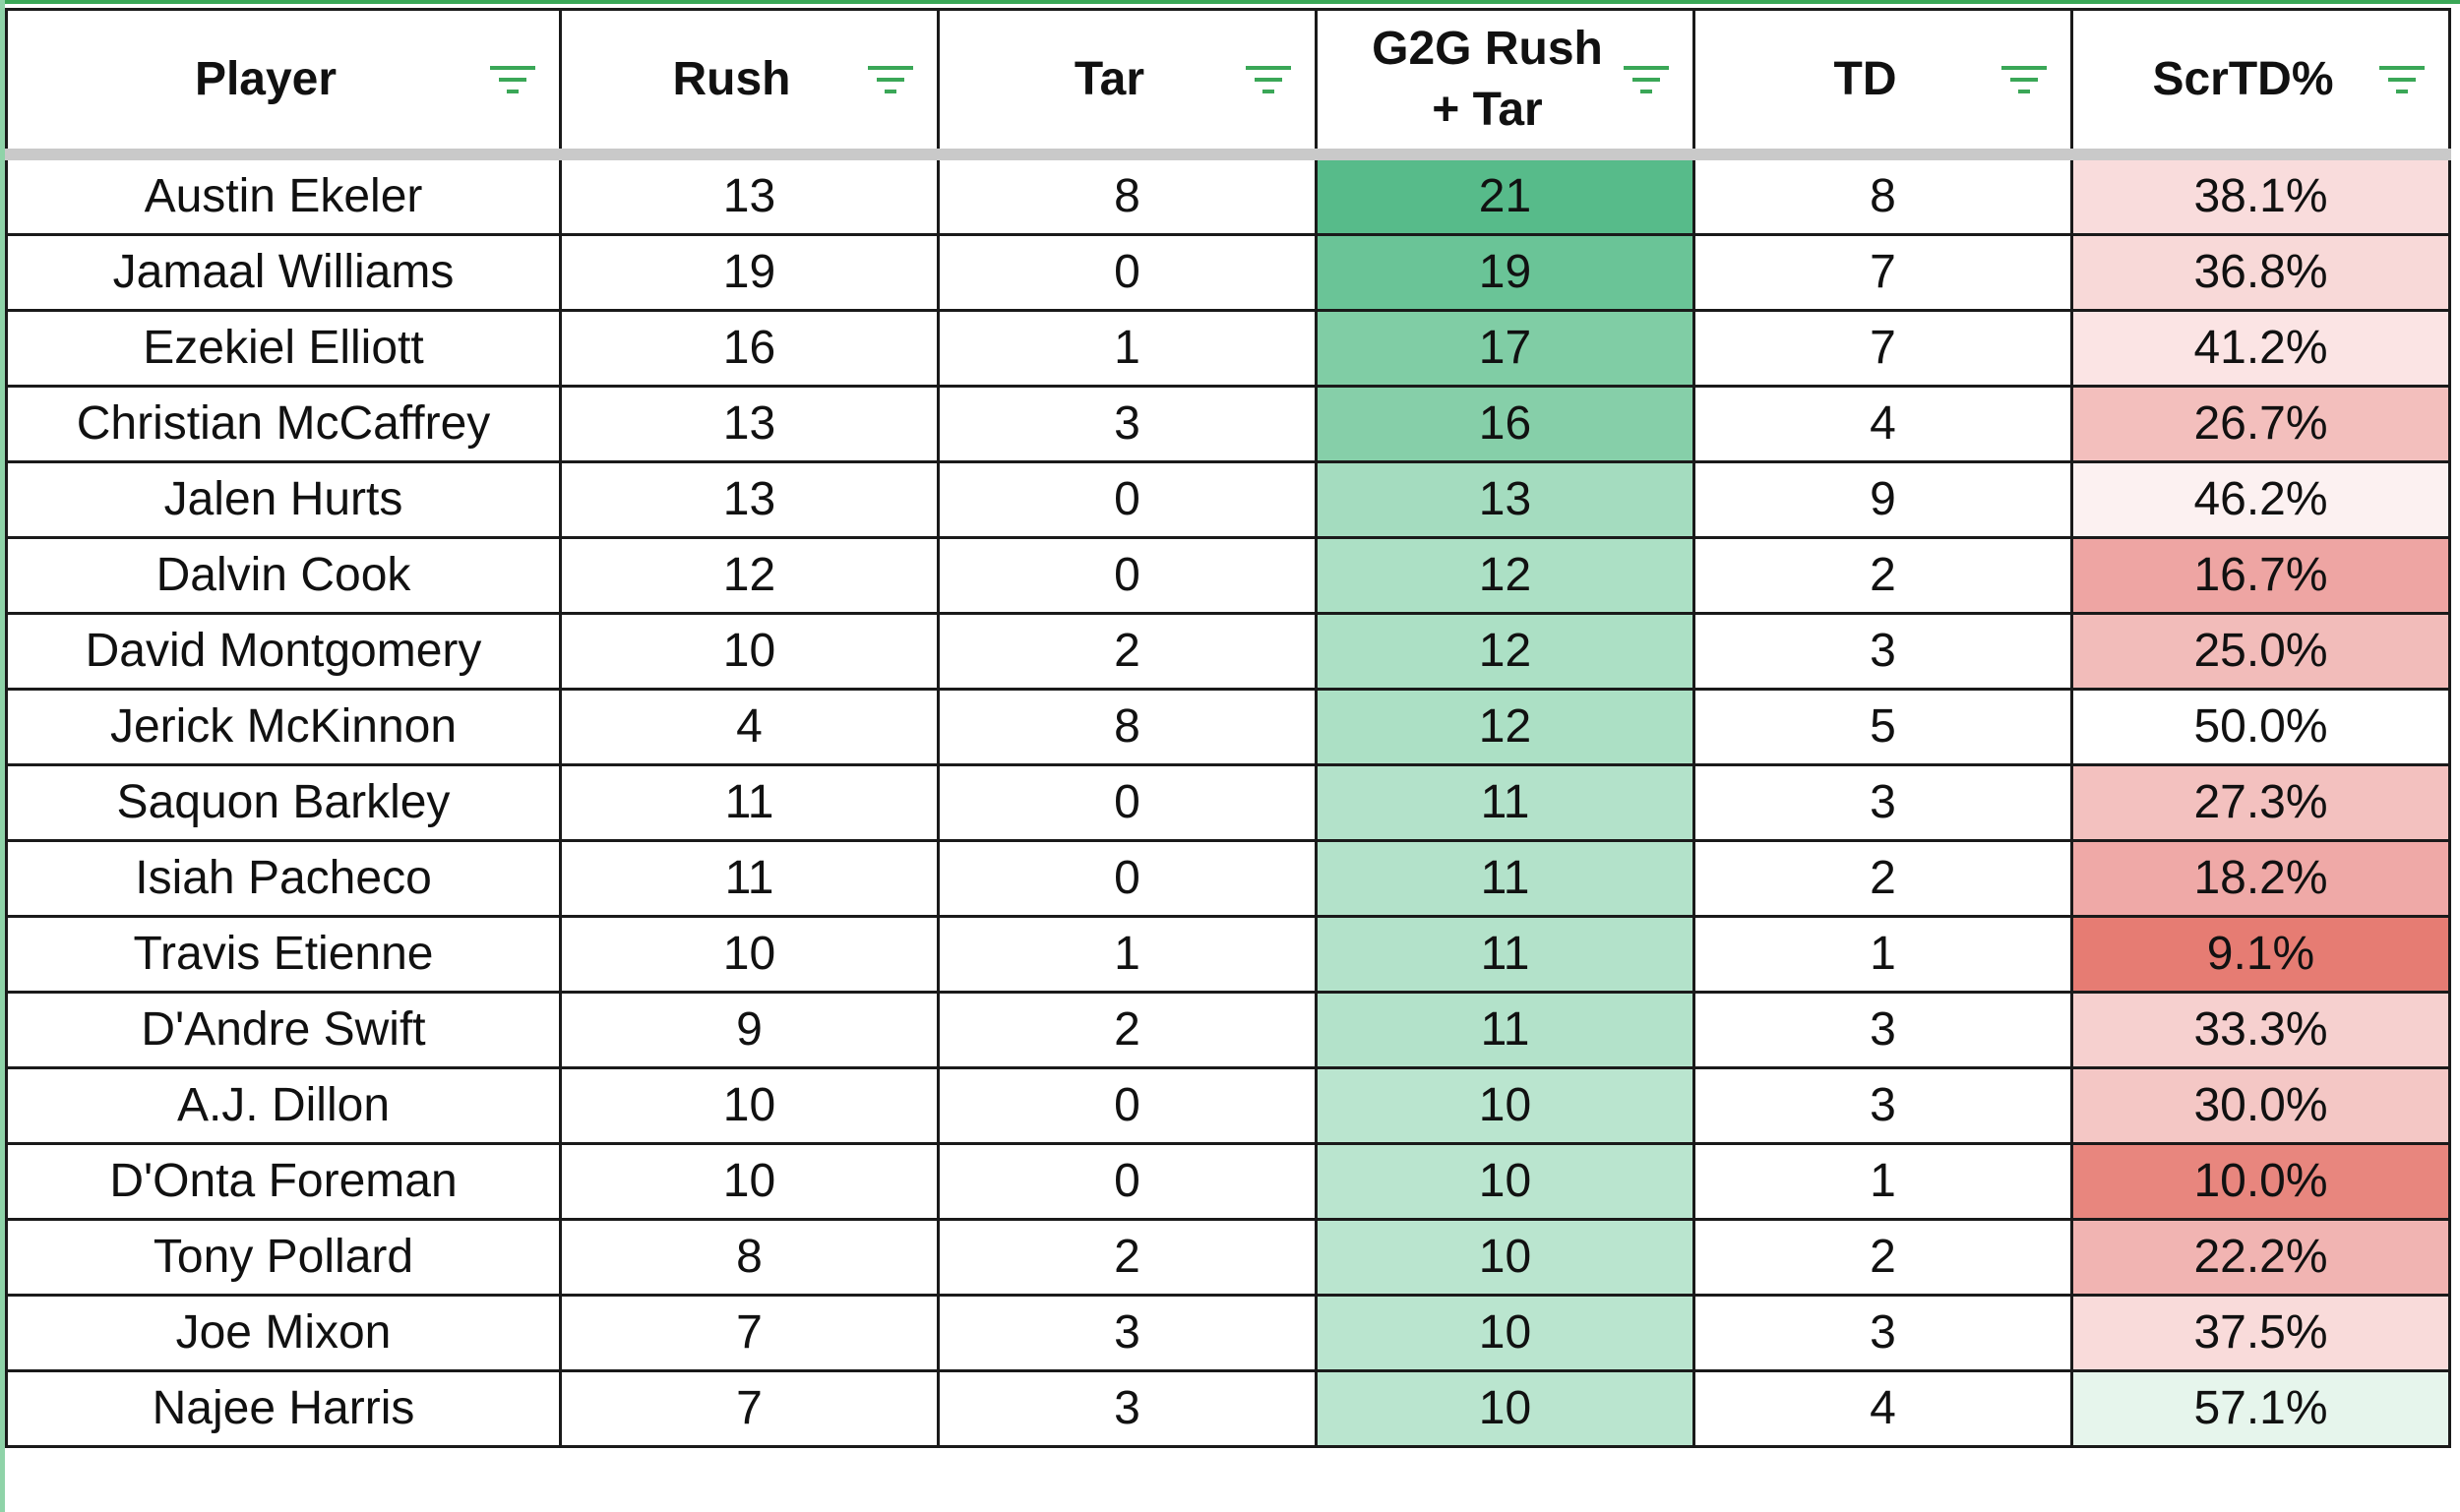 This screenshot has width=2460, height=1512. Describe the element at coordinates (2260, 1105) in the screenshot. I see `cell-scrtd: 30.0%` at that location.